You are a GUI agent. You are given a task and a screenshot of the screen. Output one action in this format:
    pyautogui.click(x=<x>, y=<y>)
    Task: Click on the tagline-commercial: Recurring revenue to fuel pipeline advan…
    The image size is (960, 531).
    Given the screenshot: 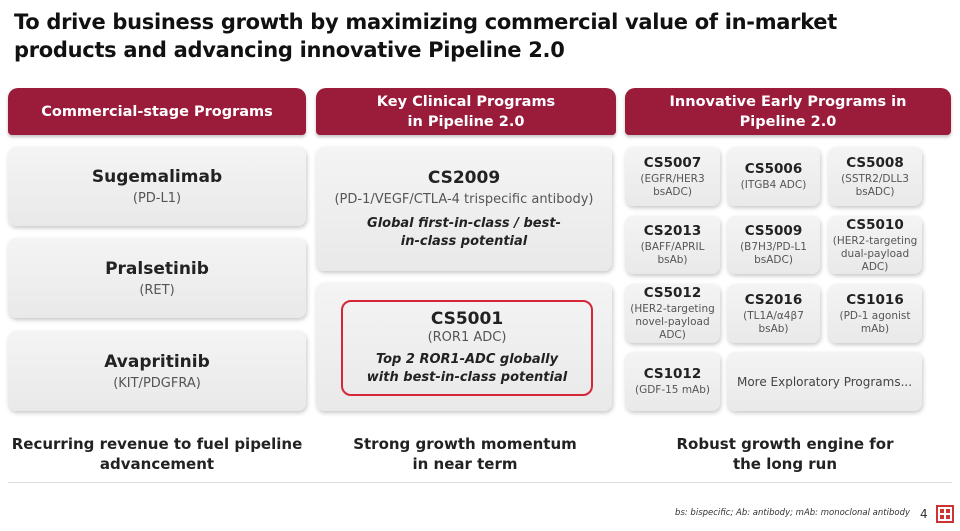 What is the action you would take?
    pyautogui.click(x=157, y=454)
    